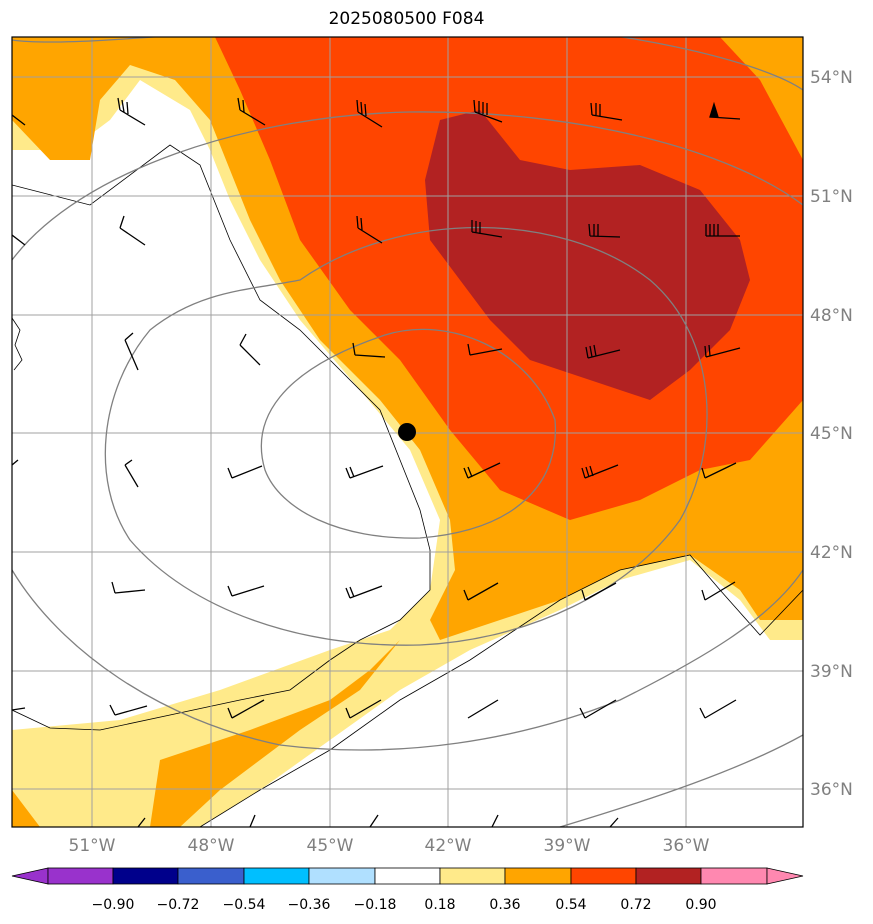 The width and height of the screenshot is (873, 924). I want to click on lat-label: 48°N, so click(831, 316).